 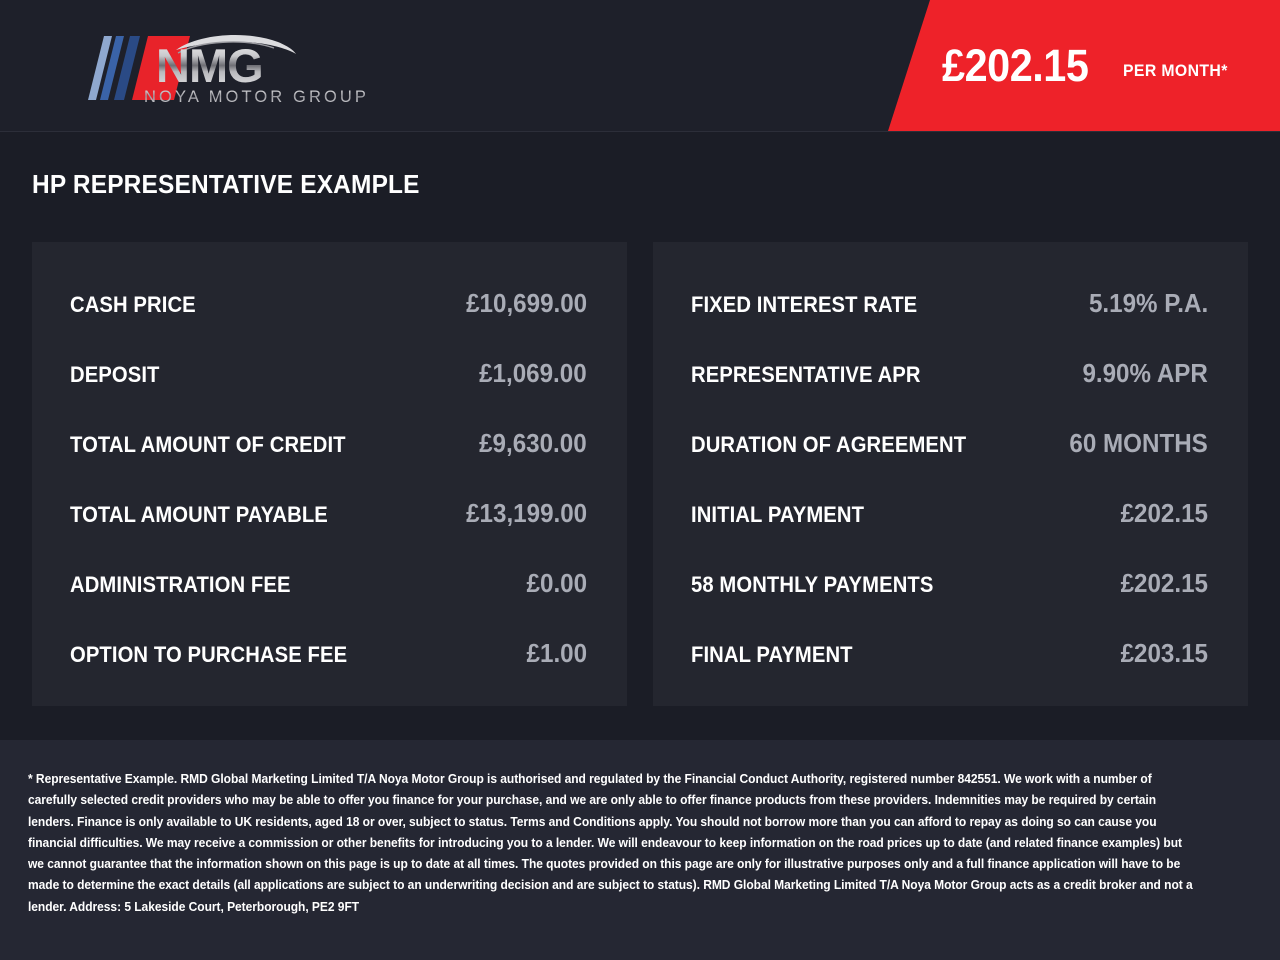 I want to click on row-label: DEPOSIT, so click(x=115, y=374).